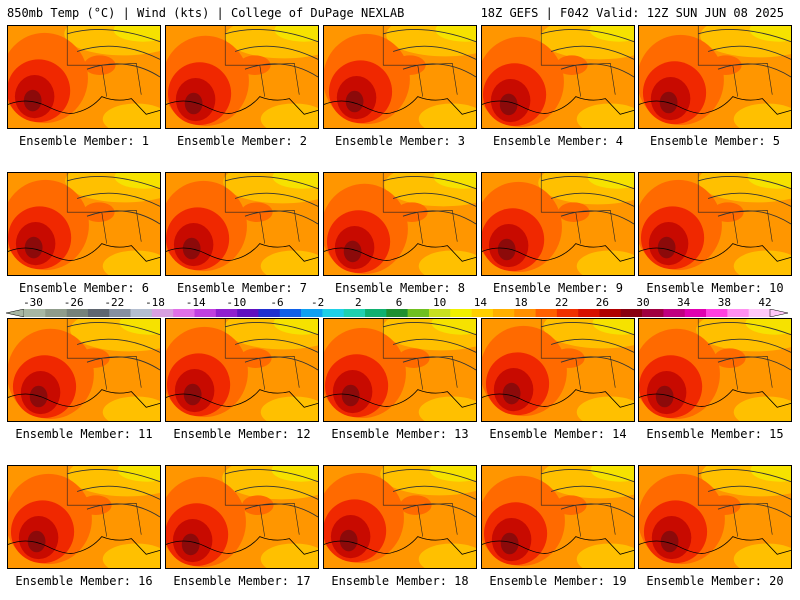  Describe the element at coordinates (643, 302) in the screenshot. I see `colorbar-tick-label: 30` at that location.